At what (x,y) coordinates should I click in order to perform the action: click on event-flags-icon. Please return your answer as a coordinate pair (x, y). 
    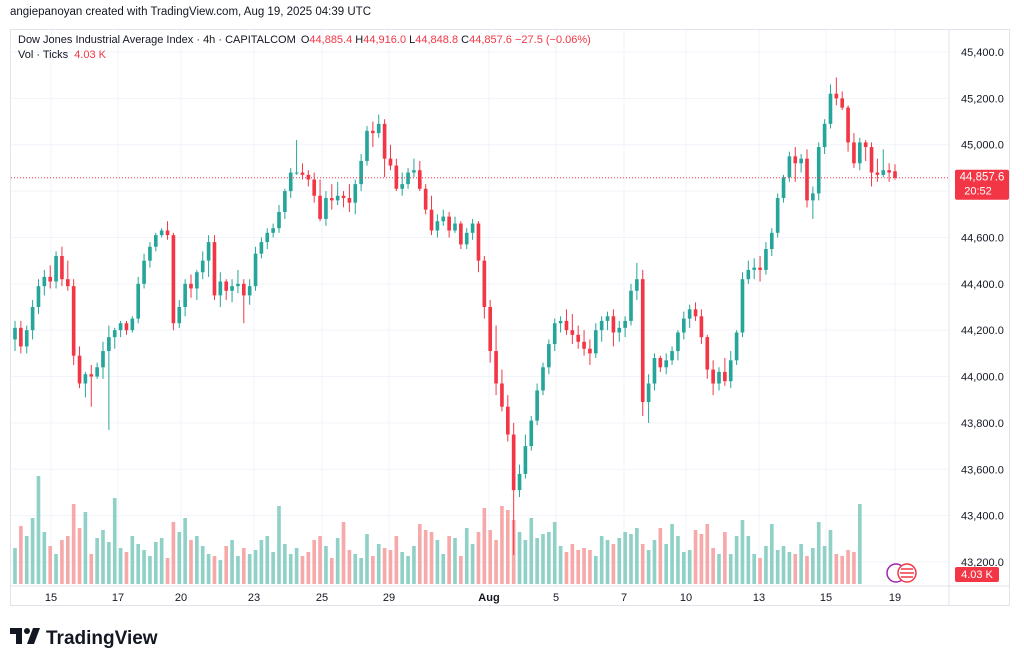
    Looking at the image, I should click on (901, 573).